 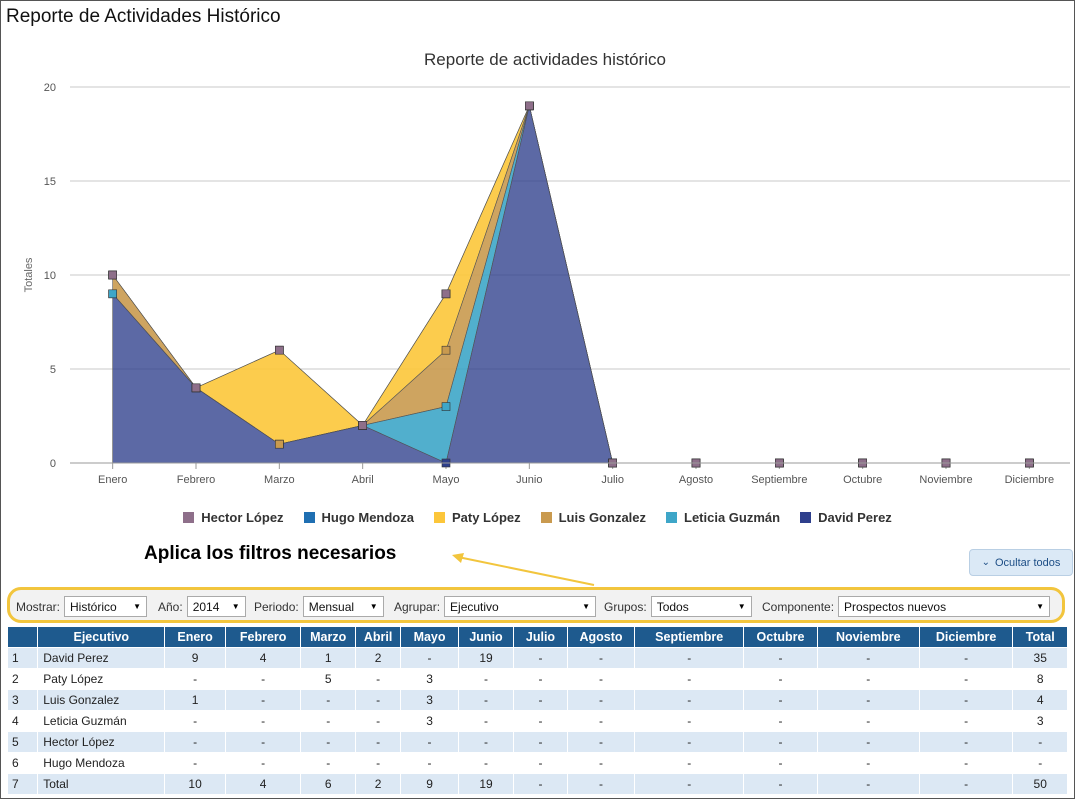 I want to click on hide-all-button: ⌄ Ocultar todos, so click(x=1021, y=562).